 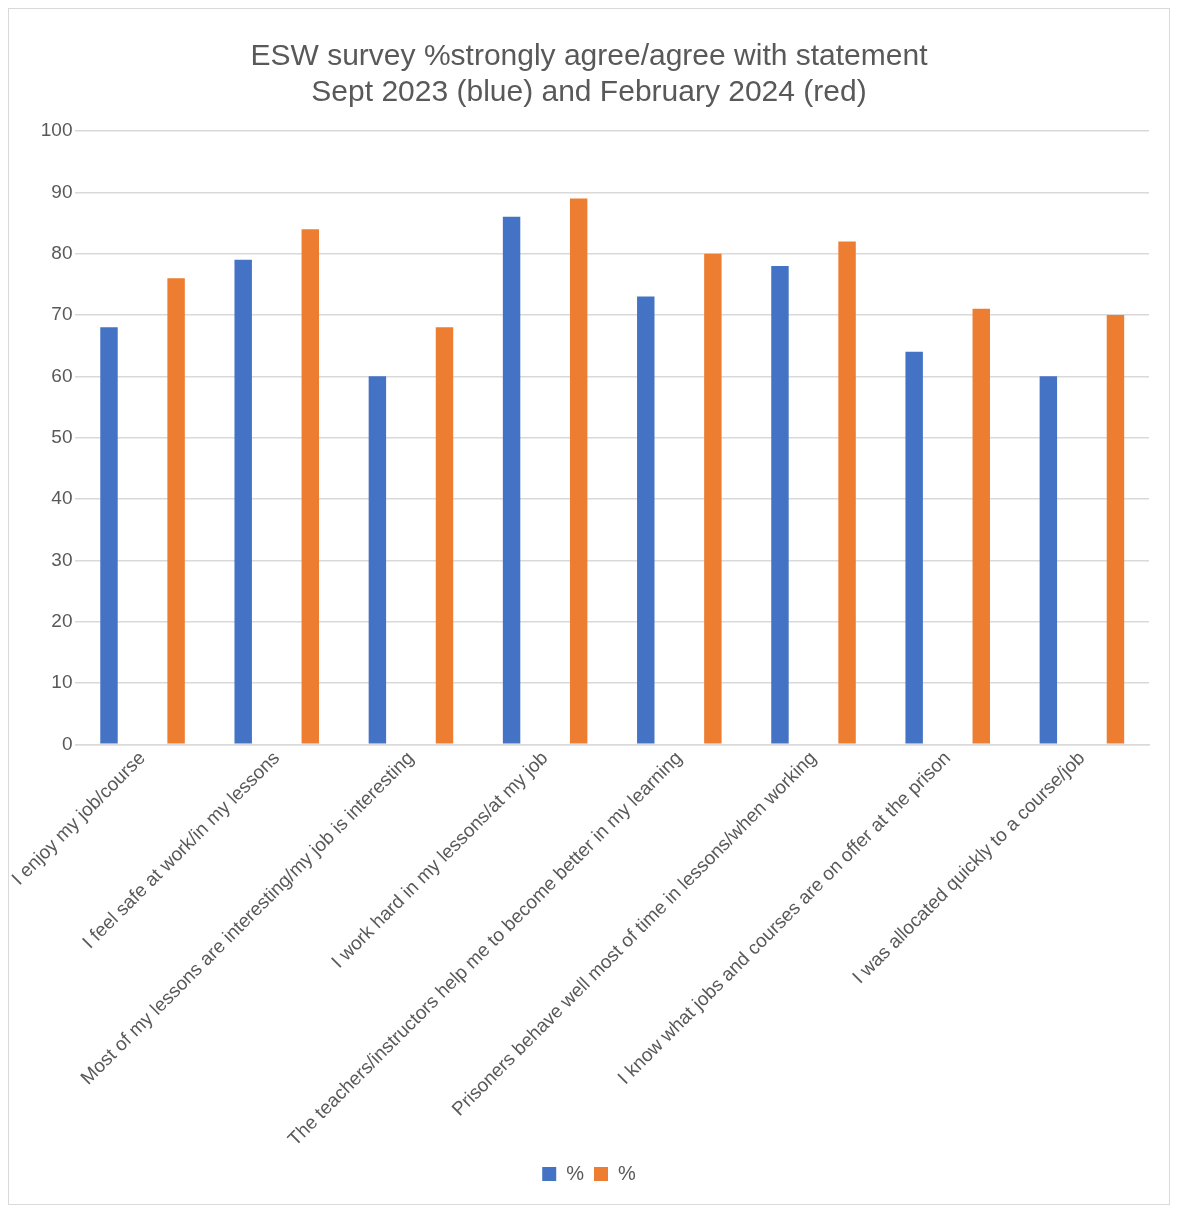 What do you see at coordinates (62, 191) in the screenshot?
I see `y-tick-label: 90` at bounding box center [62, 191].